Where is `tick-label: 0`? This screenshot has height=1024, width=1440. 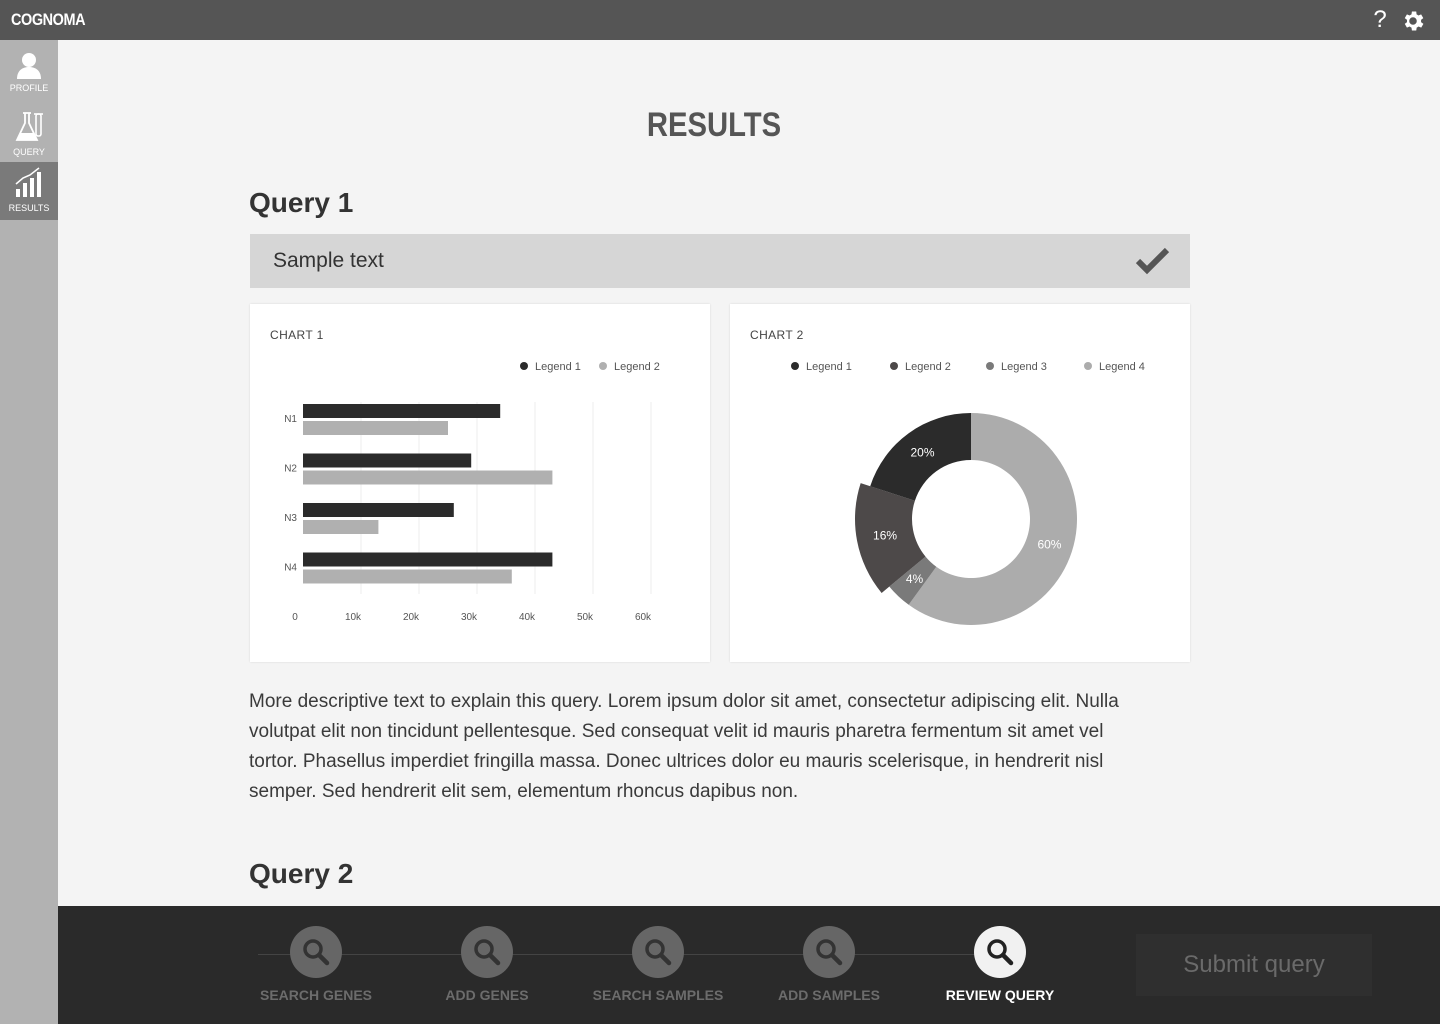
tick-label: 0 is located at coordinates (295, 617).